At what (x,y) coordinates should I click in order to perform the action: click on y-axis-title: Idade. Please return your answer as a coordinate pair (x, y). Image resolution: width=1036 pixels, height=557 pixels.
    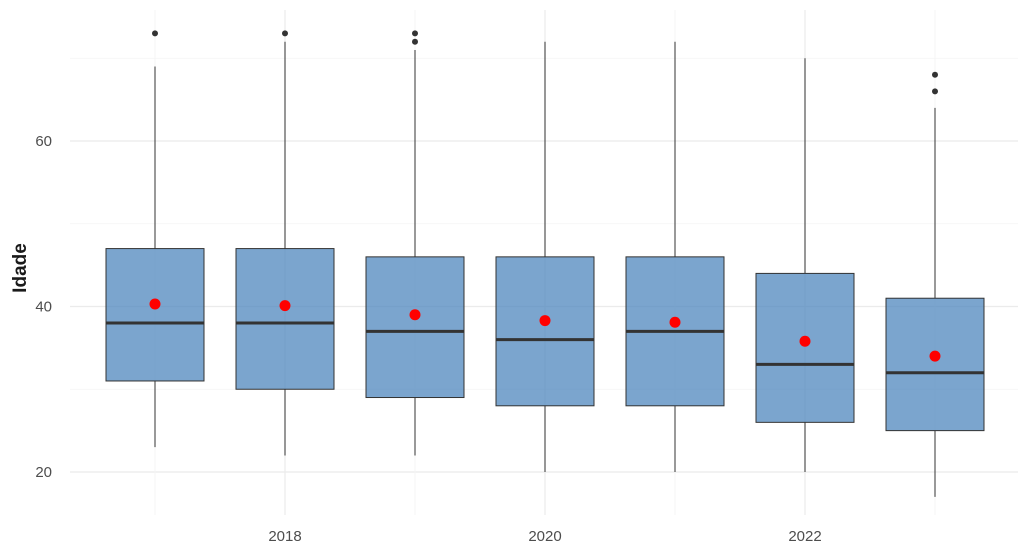
    Looking at the image, I should click on (20, 268).